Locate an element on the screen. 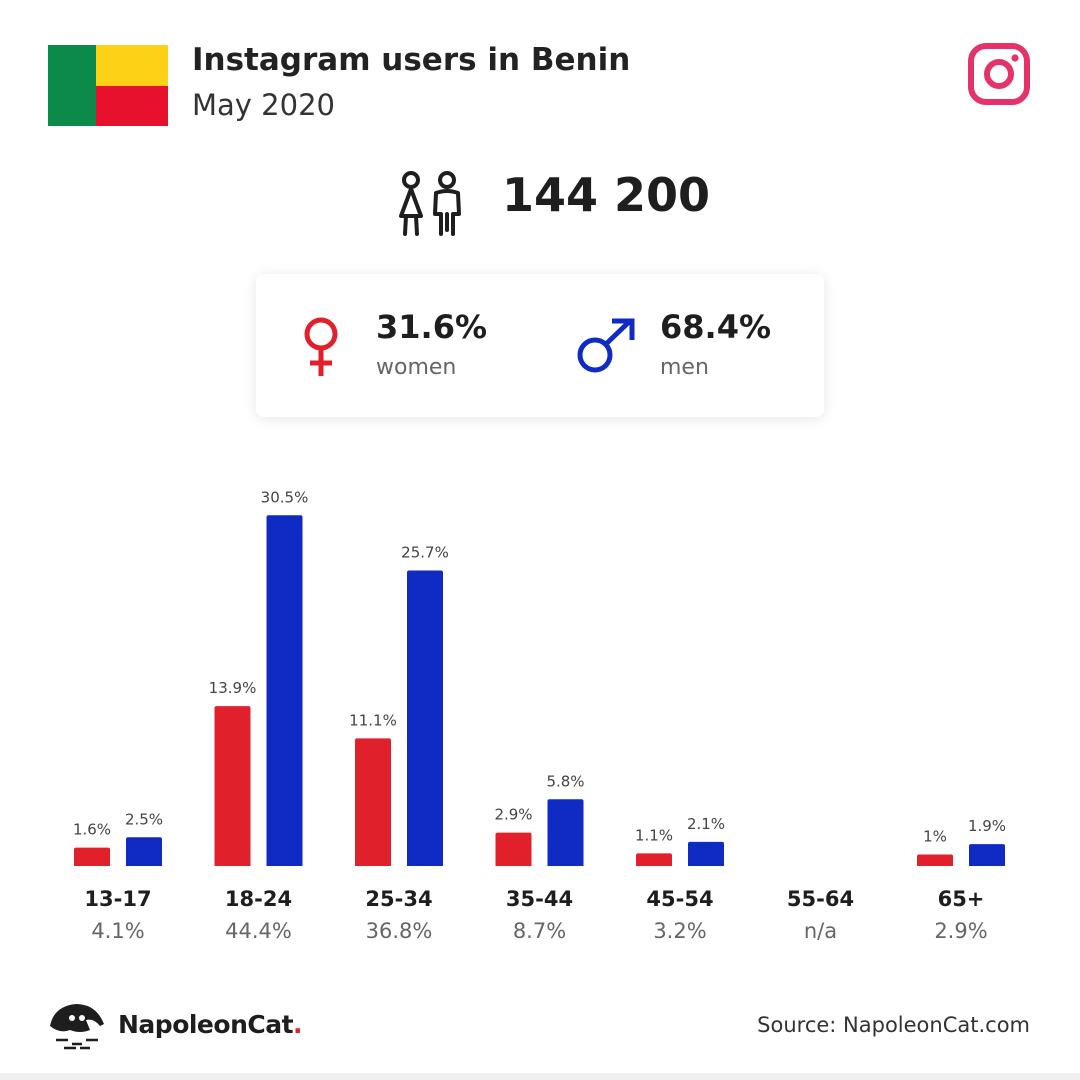 The height and width of the screenshot is (1080, 1080). age-group-total: 4.1% is located at coordinates (117, 931).